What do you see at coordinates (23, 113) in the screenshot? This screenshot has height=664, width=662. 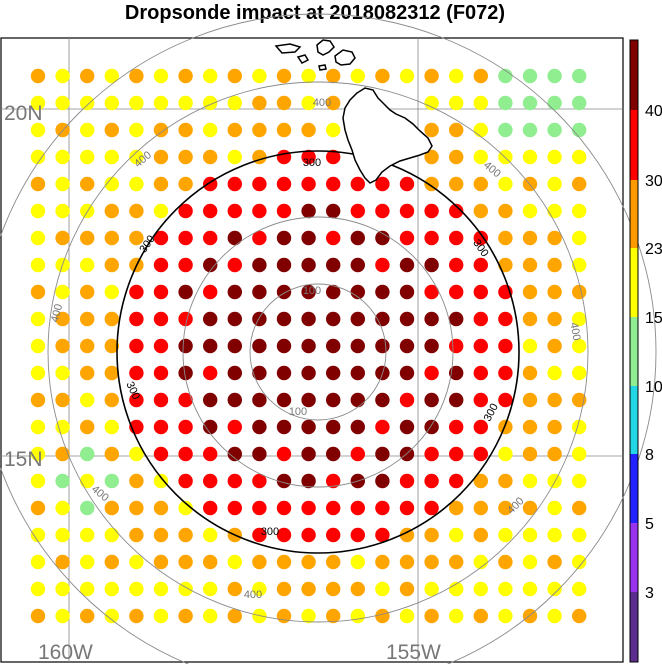 I see `lat-label-20n: 20N` at bounding box center [23, 113].